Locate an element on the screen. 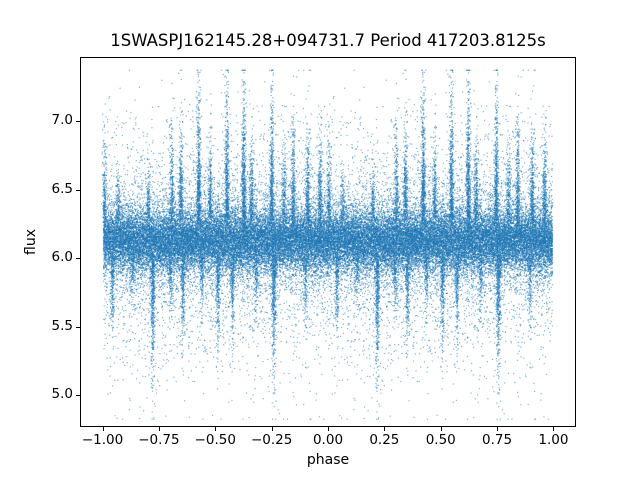  y-tick-label: 5.0 is located at coordinates (62, 394).